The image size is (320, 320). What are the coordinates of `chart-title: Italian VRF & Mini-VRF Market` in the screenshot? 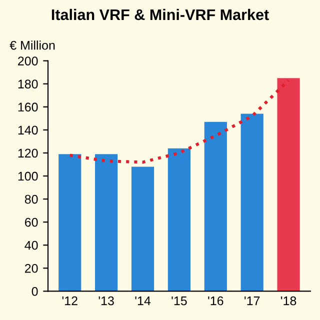 It's located at (160, 14).